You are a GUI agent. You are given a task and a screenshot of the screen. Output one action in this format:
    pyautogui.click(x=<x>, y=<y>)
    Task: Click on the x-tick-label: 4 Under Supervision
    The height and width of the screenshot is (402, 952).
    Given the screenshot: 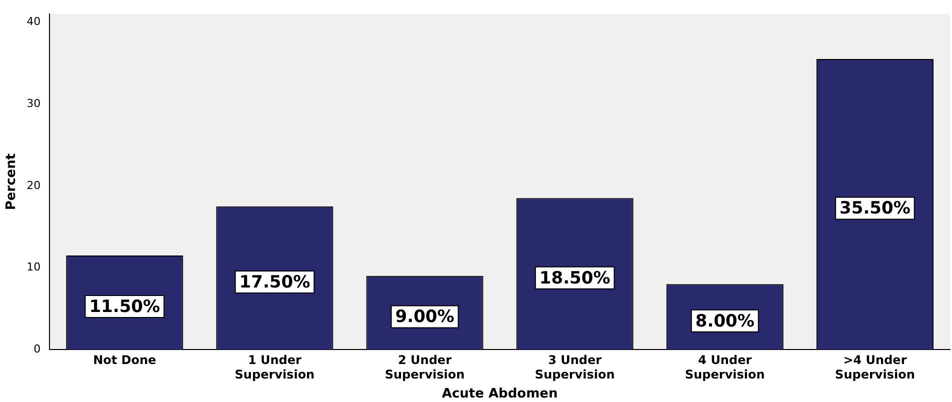 What is the action you would take?
    pyautogui.click(x=724, y=367)
    